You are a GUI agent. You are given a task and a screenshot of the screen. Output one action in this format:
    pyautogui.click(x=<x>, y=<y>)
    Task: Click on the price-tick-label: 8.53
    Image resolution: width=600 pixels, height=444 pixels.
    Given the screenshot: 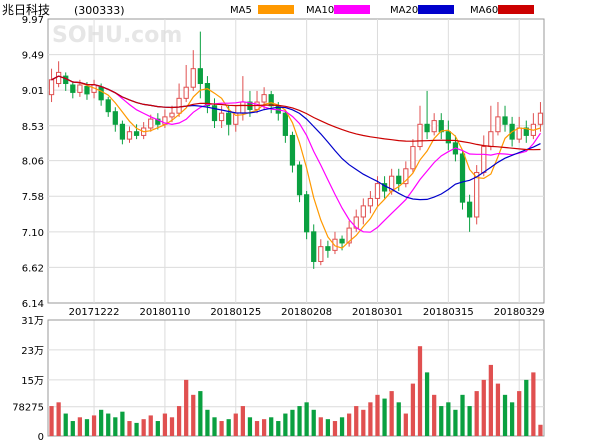 What is the action you would take?
    pyautogui.click(x=33, y=127)
    